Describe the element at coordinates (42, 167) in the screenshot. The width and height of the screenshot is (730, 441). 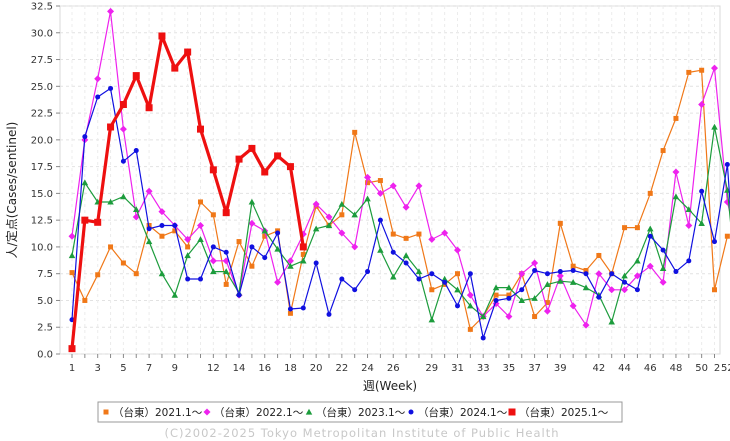
I see `y-tick-label: 17.5` at that location.